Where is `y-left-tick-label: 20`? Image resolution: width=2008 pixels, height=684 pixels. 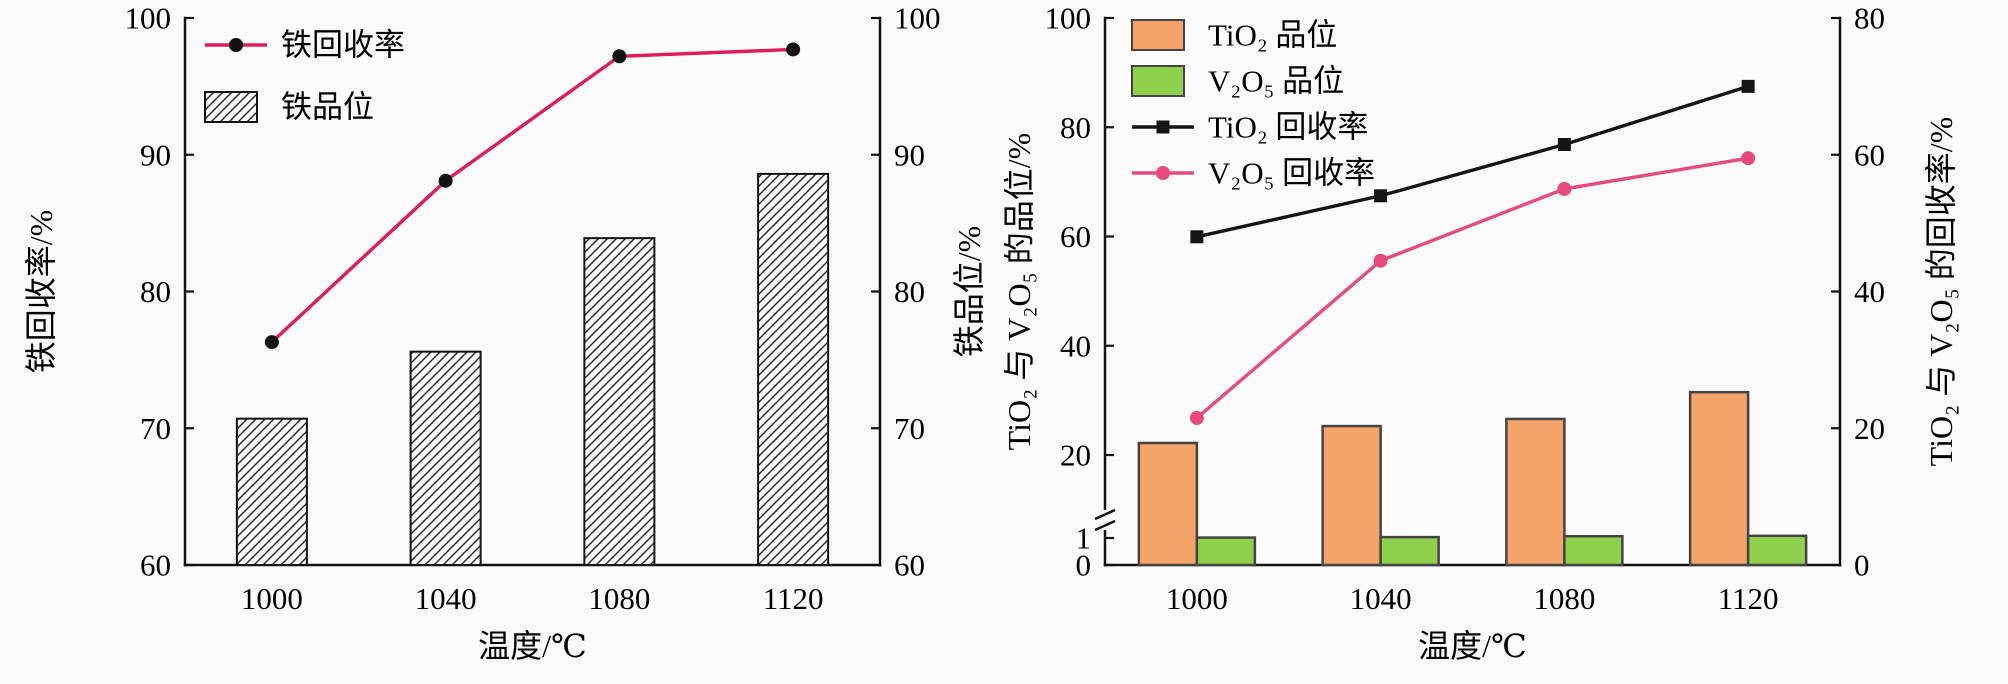 y-left-tick-label: 20 is located at coordinates (1075, 455).